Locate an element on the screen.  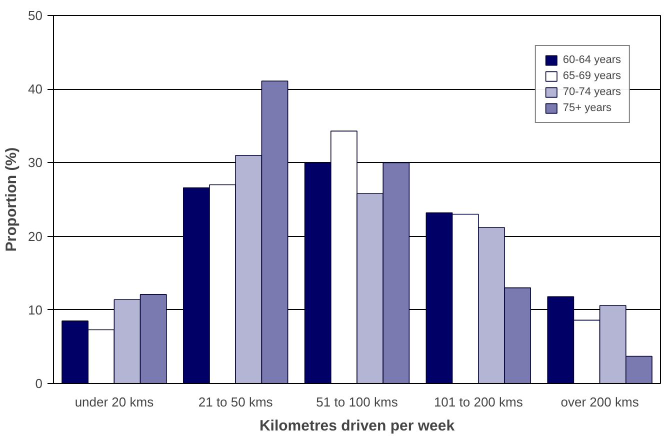
x-tick-label: 101 to 200 kms is located at coordinates (479, 402).